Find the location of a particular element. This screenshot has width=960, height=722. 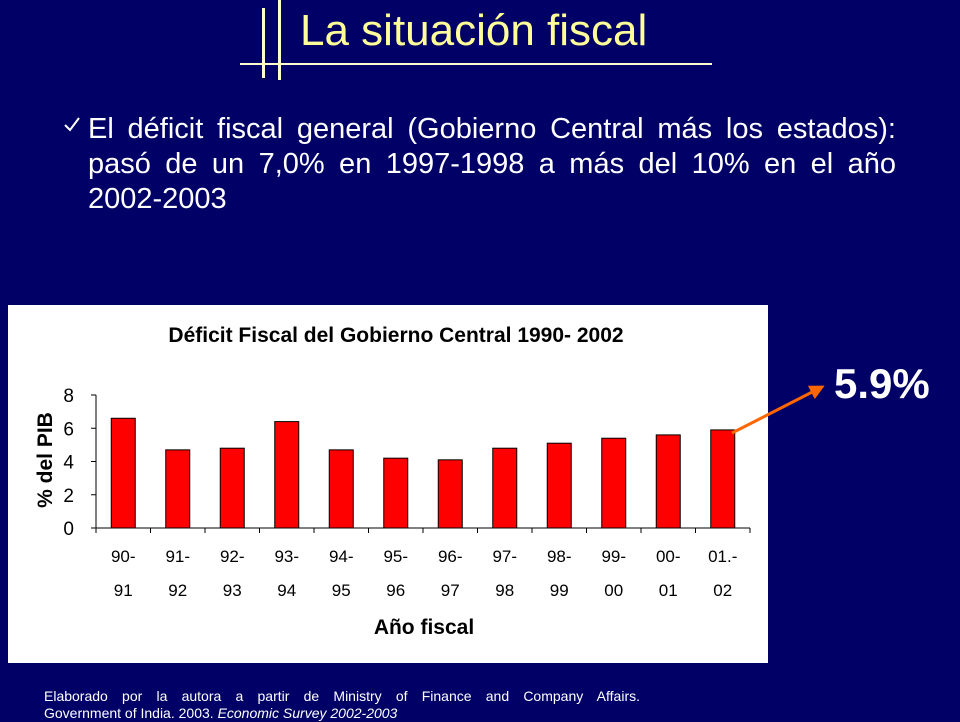

checkmark-icon is located at coordinates (72, 124).